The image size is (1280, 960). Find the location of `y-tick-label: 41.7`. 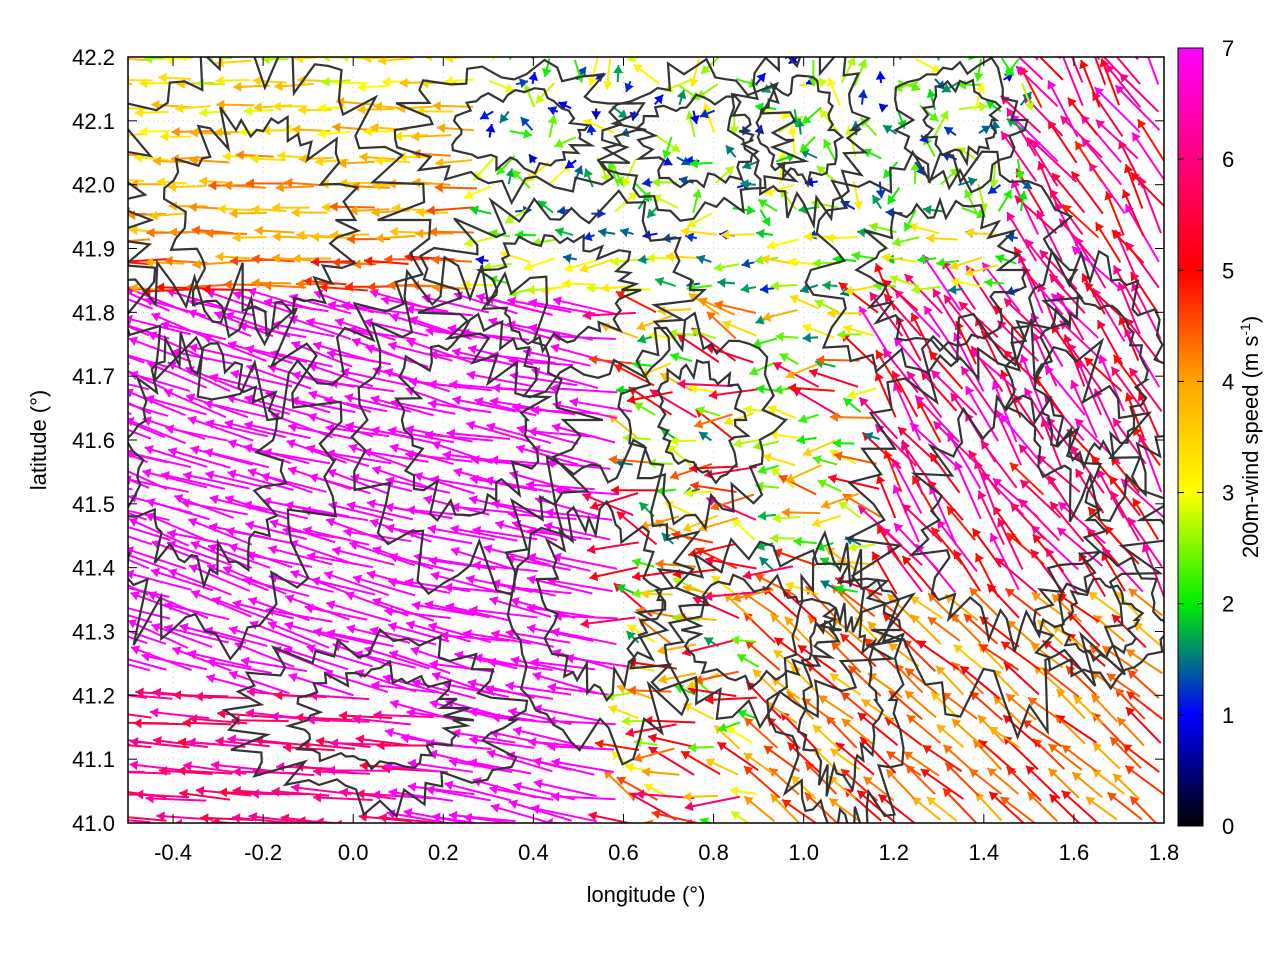

y-tick-label: 41.7 is located at coordinates (93, 376).